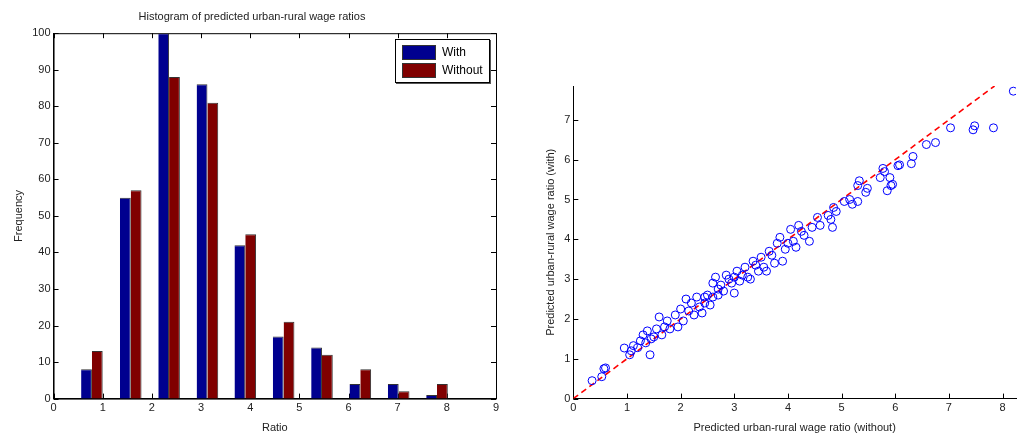 This screenshot has height=443, width=1021. Describe the element at coordinates (17, 215) in the screenshot. I see `y-axis-title: Frequency` at that location.